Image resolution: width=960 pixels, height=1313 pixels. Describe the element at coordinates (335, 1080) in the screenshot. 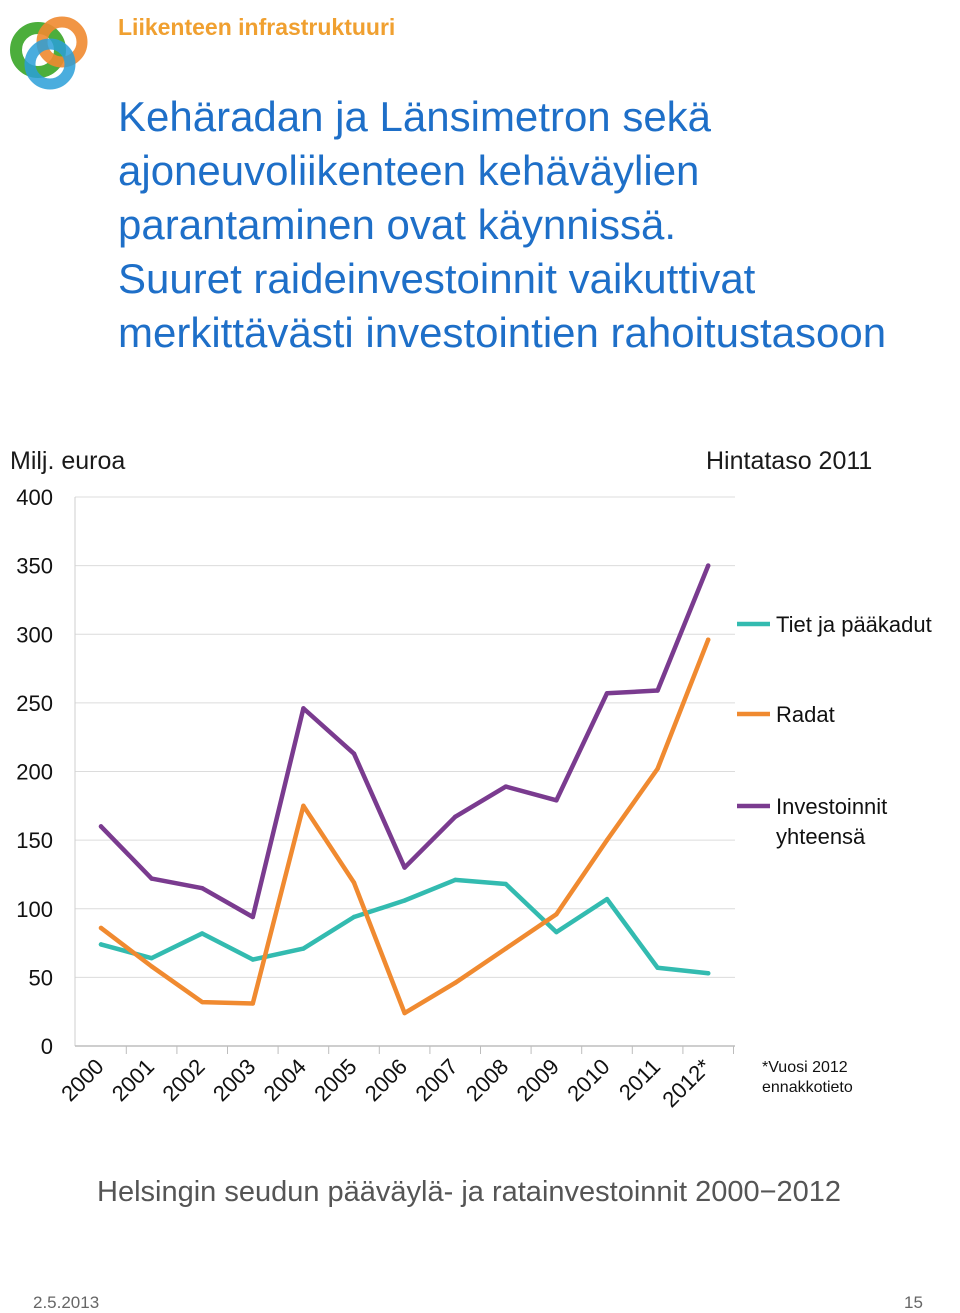

I see `x-tick-label: 2005` at that location.